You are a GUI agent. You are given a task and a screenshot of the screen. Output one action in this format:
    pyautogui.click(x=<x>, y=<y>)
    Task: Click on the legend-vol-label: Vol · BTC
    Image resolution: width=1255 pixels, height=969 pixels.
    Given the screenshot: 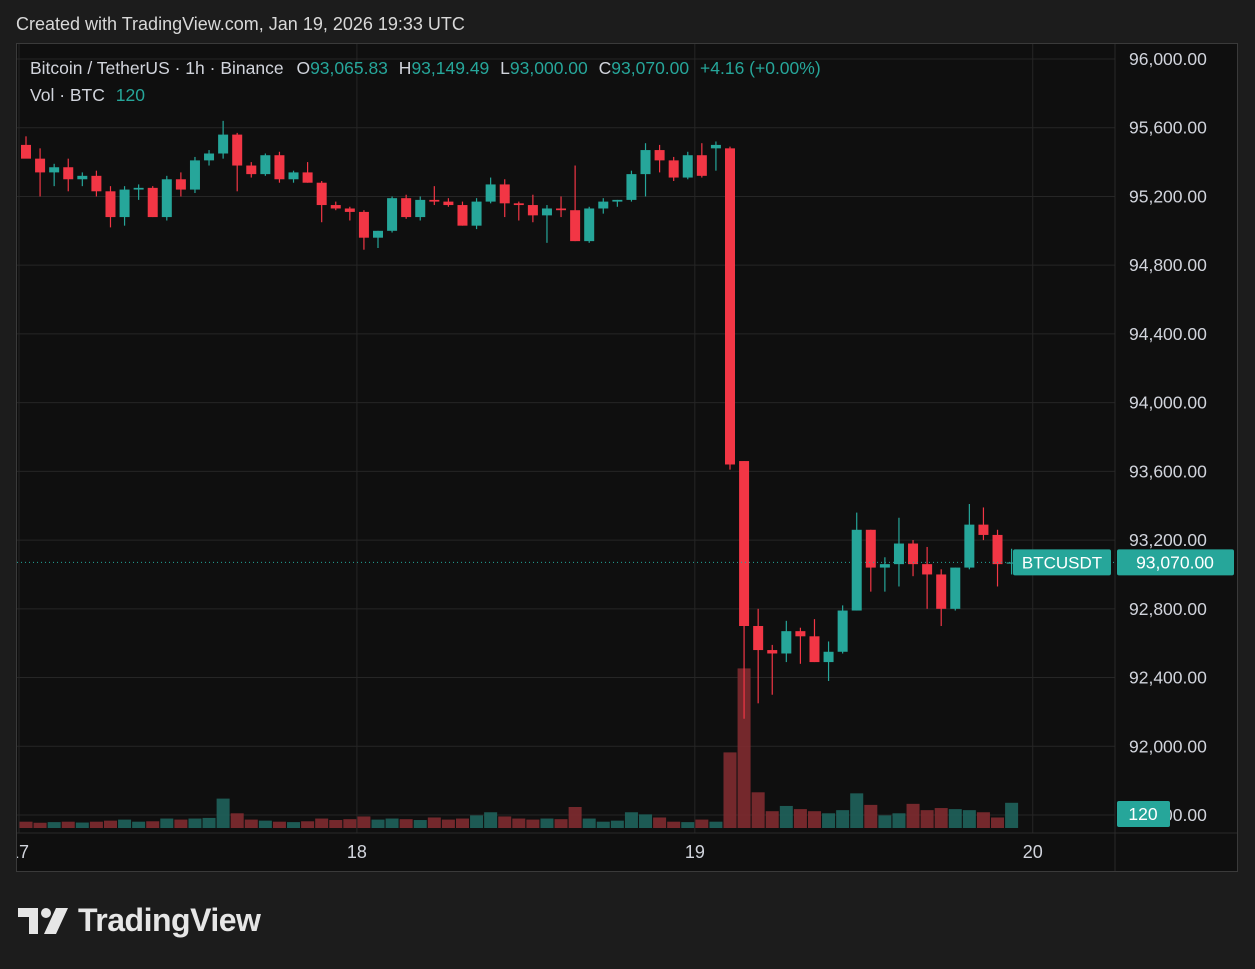 What is the action you would take?
    pyautogui.click(x=67, y=95)
    